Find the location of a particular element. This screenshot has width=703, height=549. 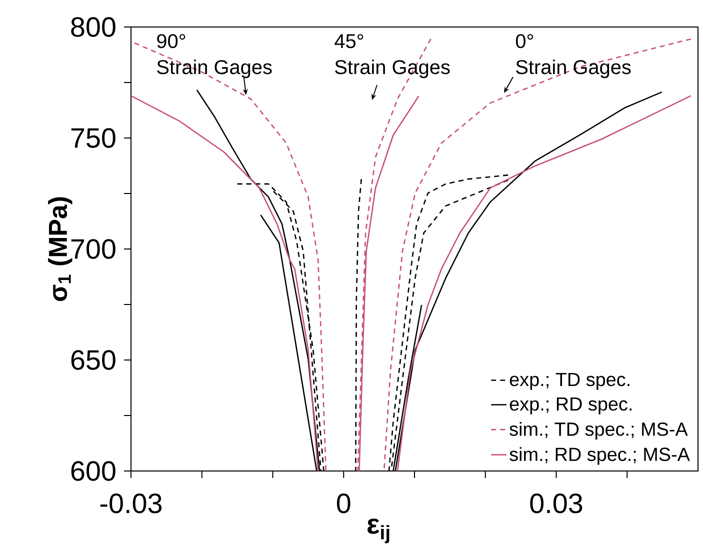

annotation: 45° is located at coordinates (349, 41).